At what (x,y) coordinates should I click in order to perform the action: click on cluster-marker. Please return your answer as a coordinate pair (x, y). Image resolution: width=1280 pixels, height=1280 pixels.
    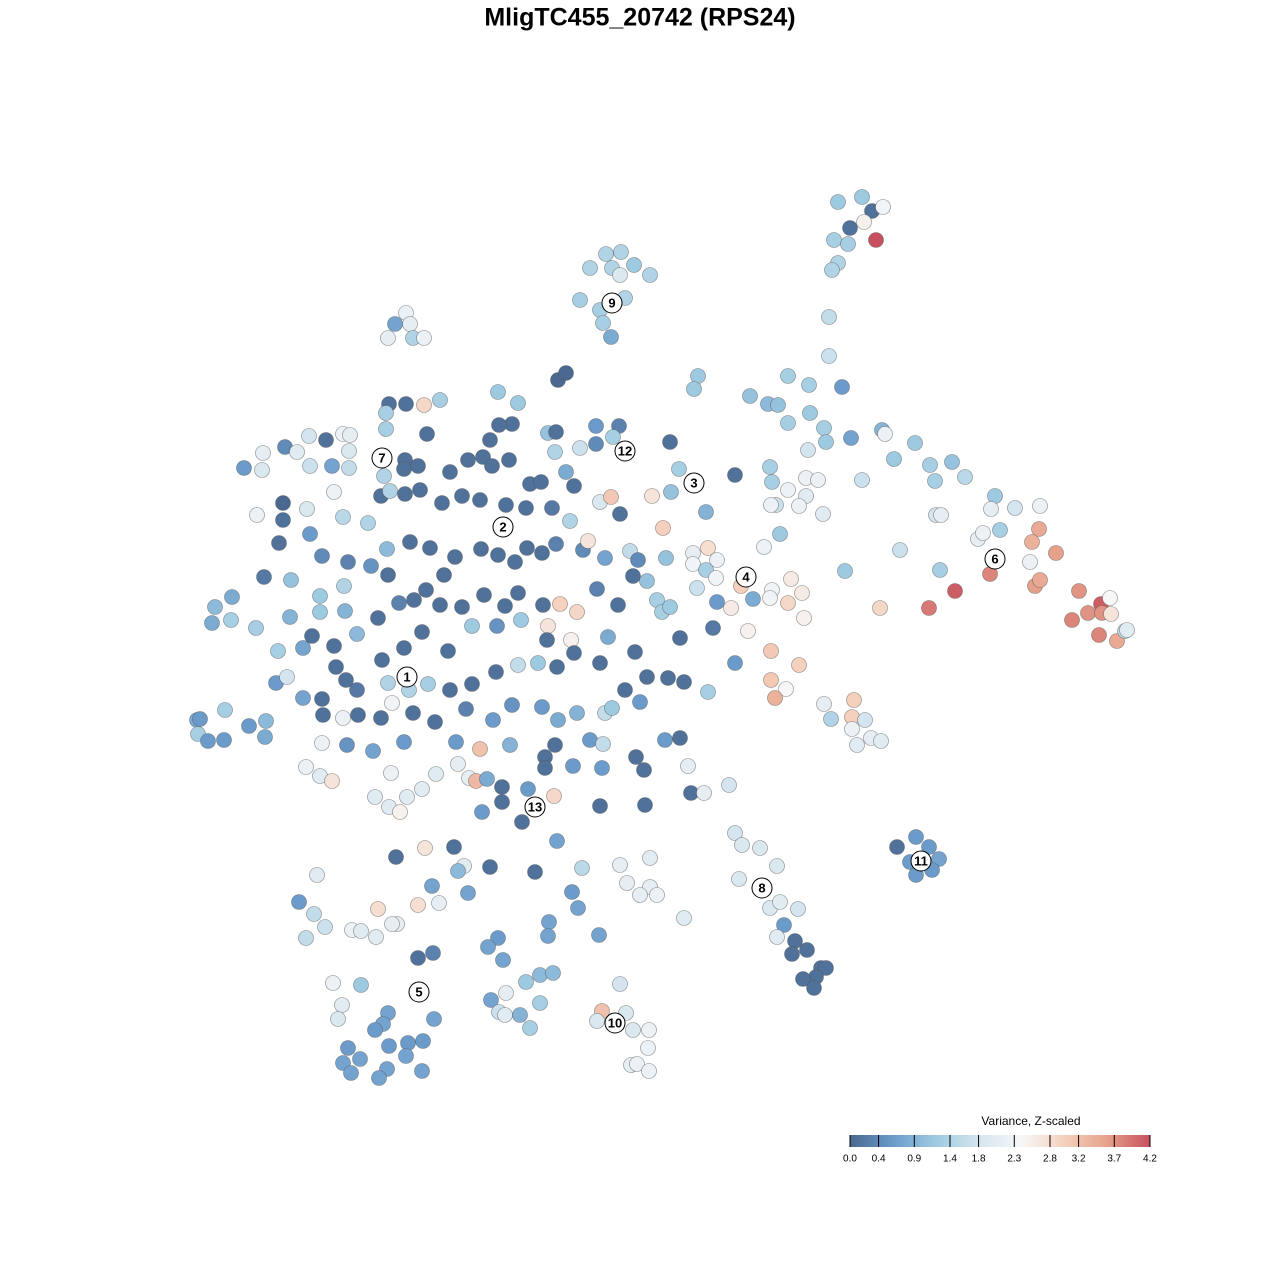
    Looking at the image, I should click on (625, 451).